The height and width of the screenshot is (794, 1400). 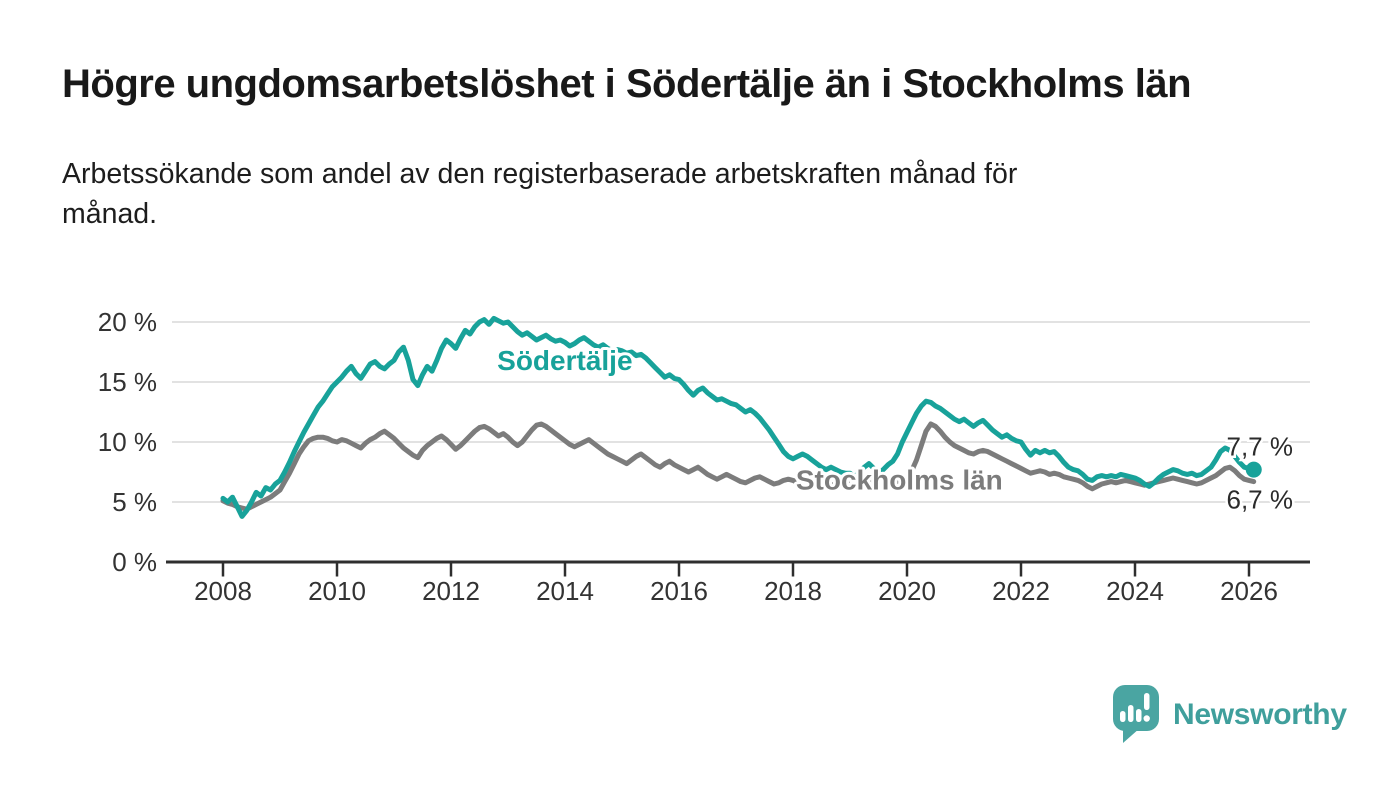 I want to click on series-end-dot-sodertalje, so click(x=1253, y=469).